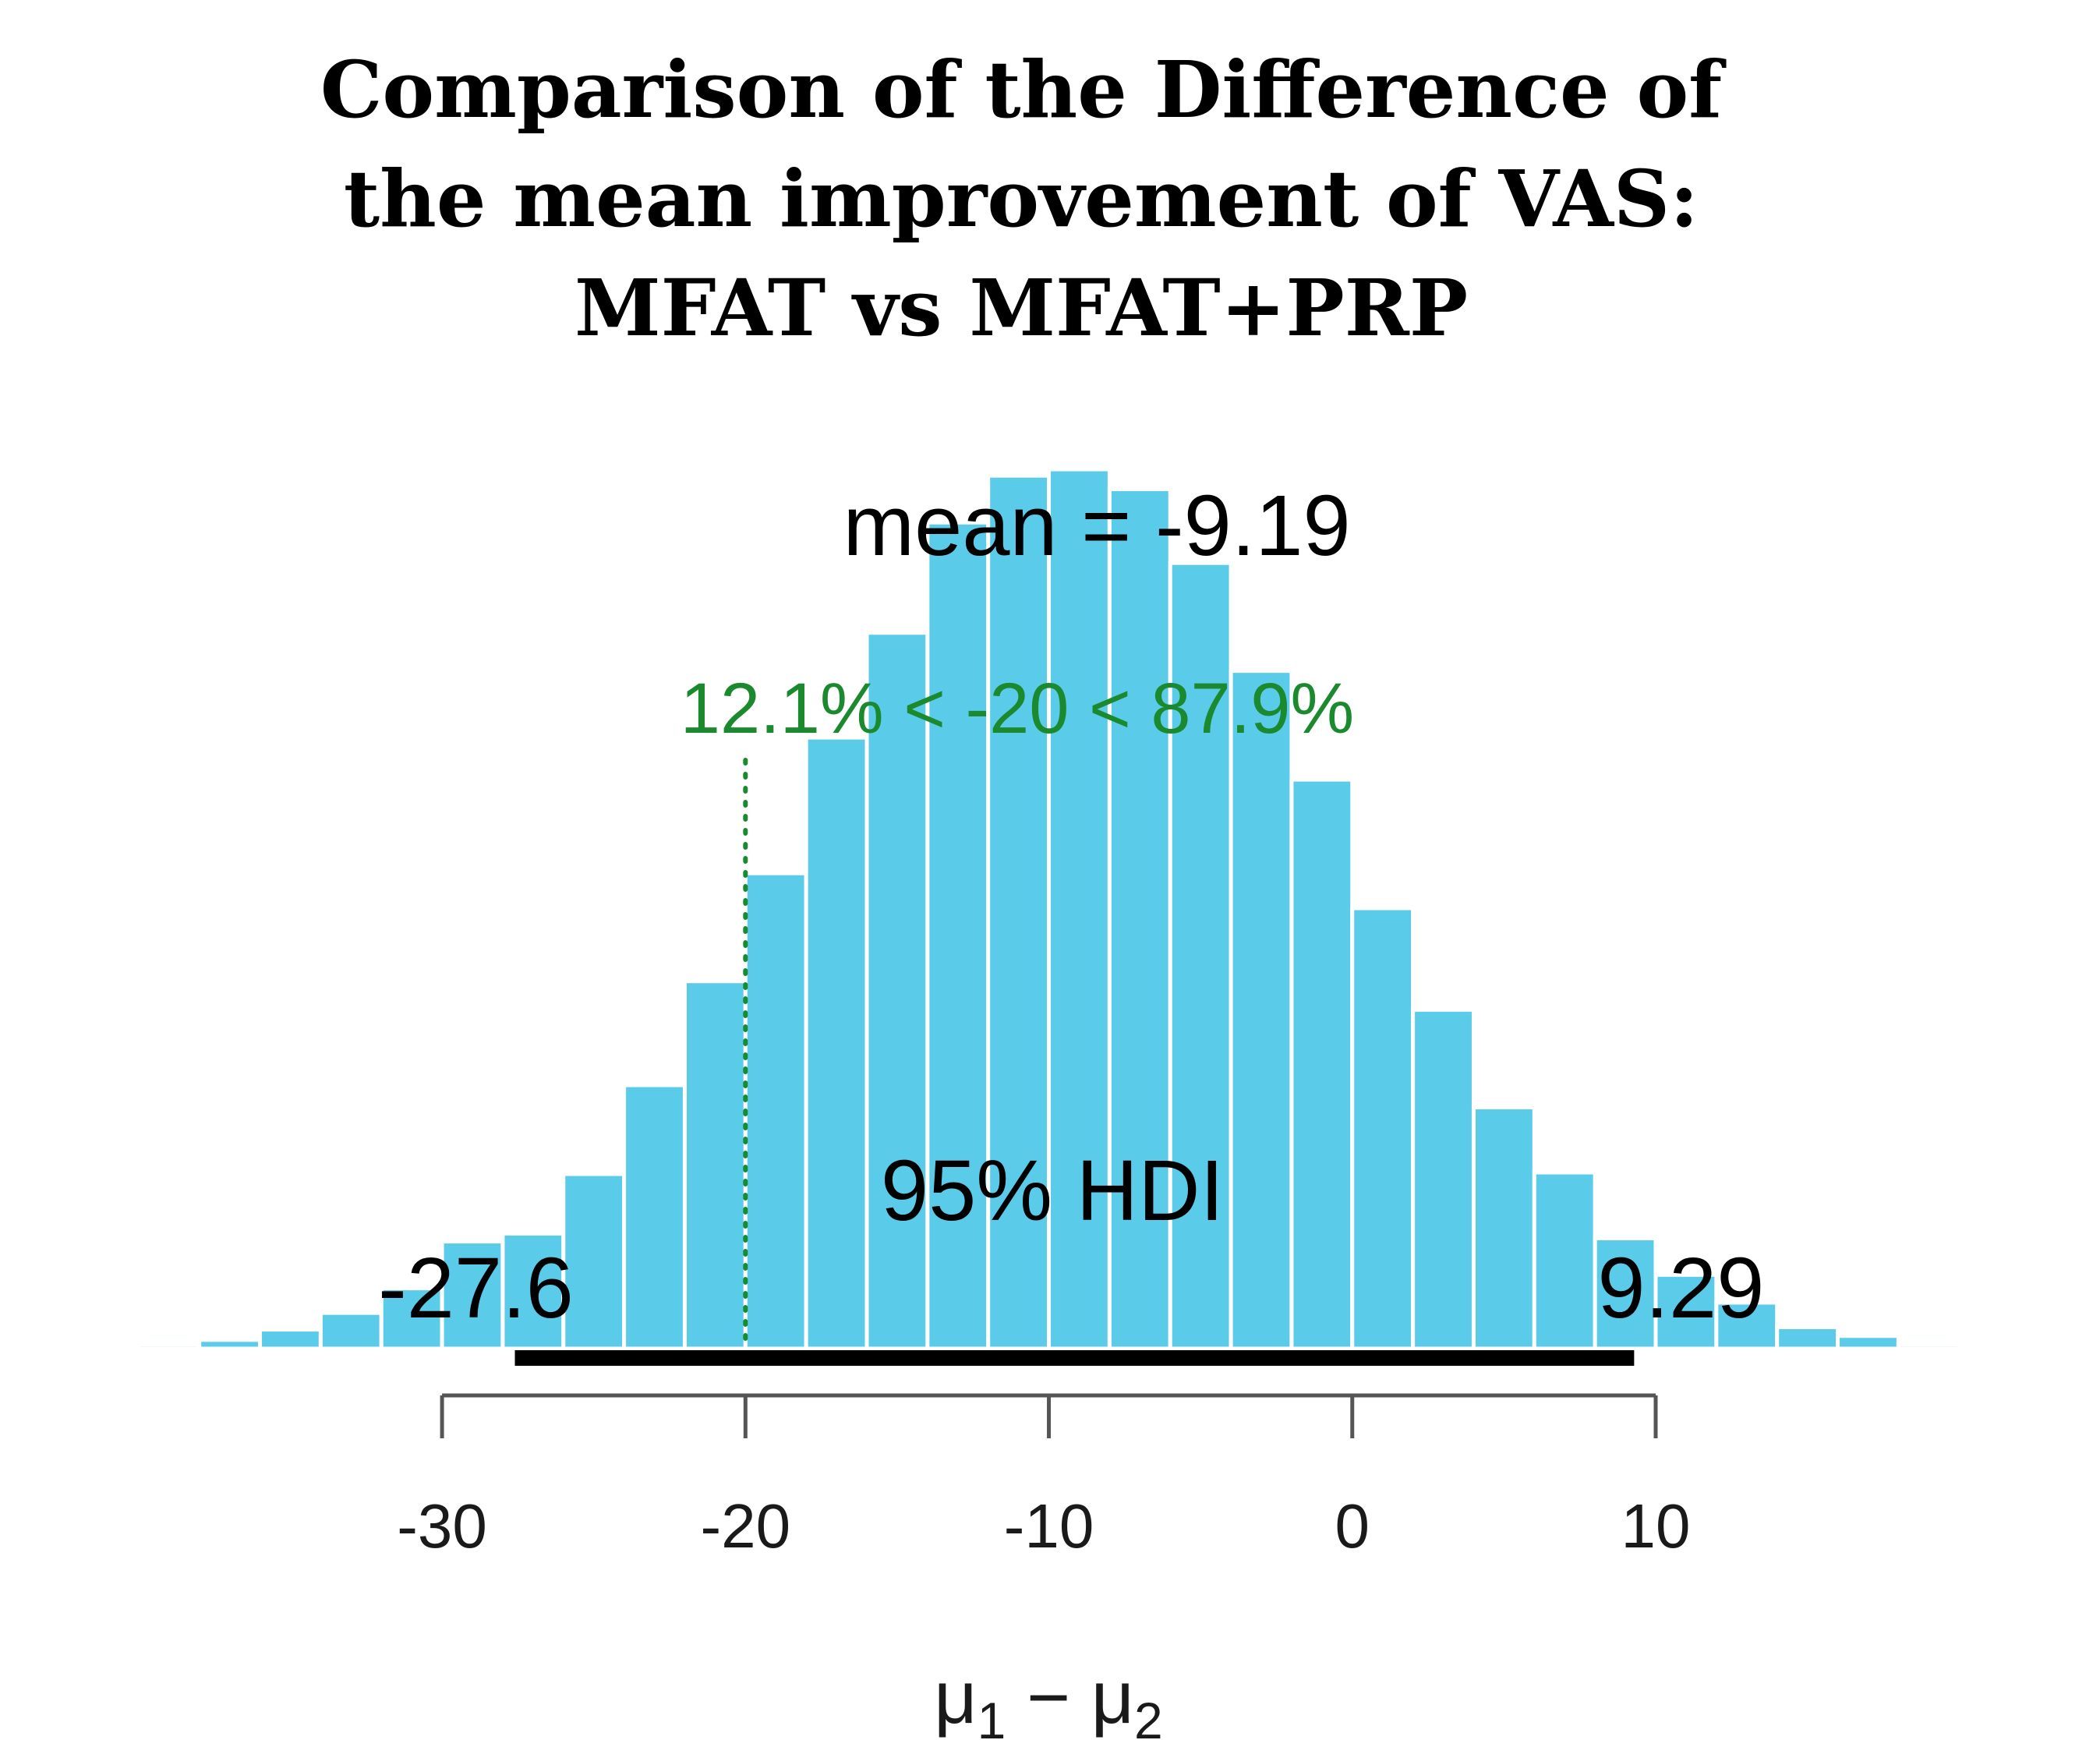 Image resolution: width=2100 pixels, height=1747 pixels. Describe the element at coordinates (1352, 1526) in the screenshot. I see `x-axis-tick-label: 0` at that location.